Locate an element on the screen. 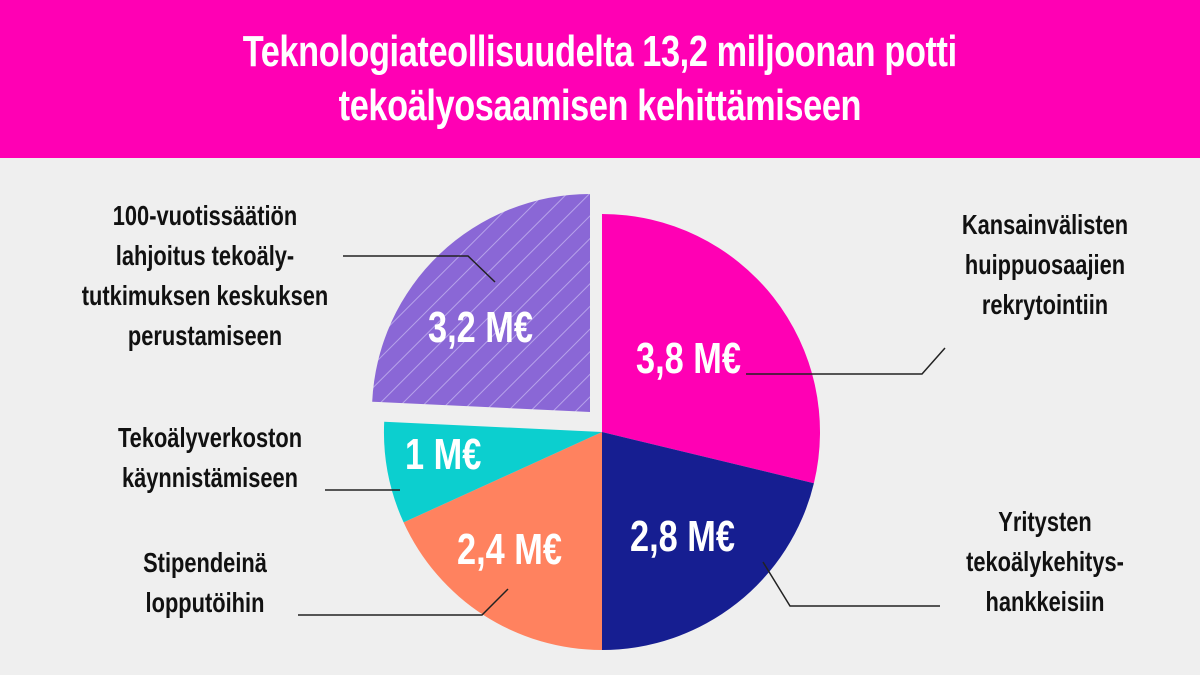 This screenshot has height=675, width=1200. category-label-network: Tekoälyverkoston käynnistämiseen is located at coordinates (210, 457).